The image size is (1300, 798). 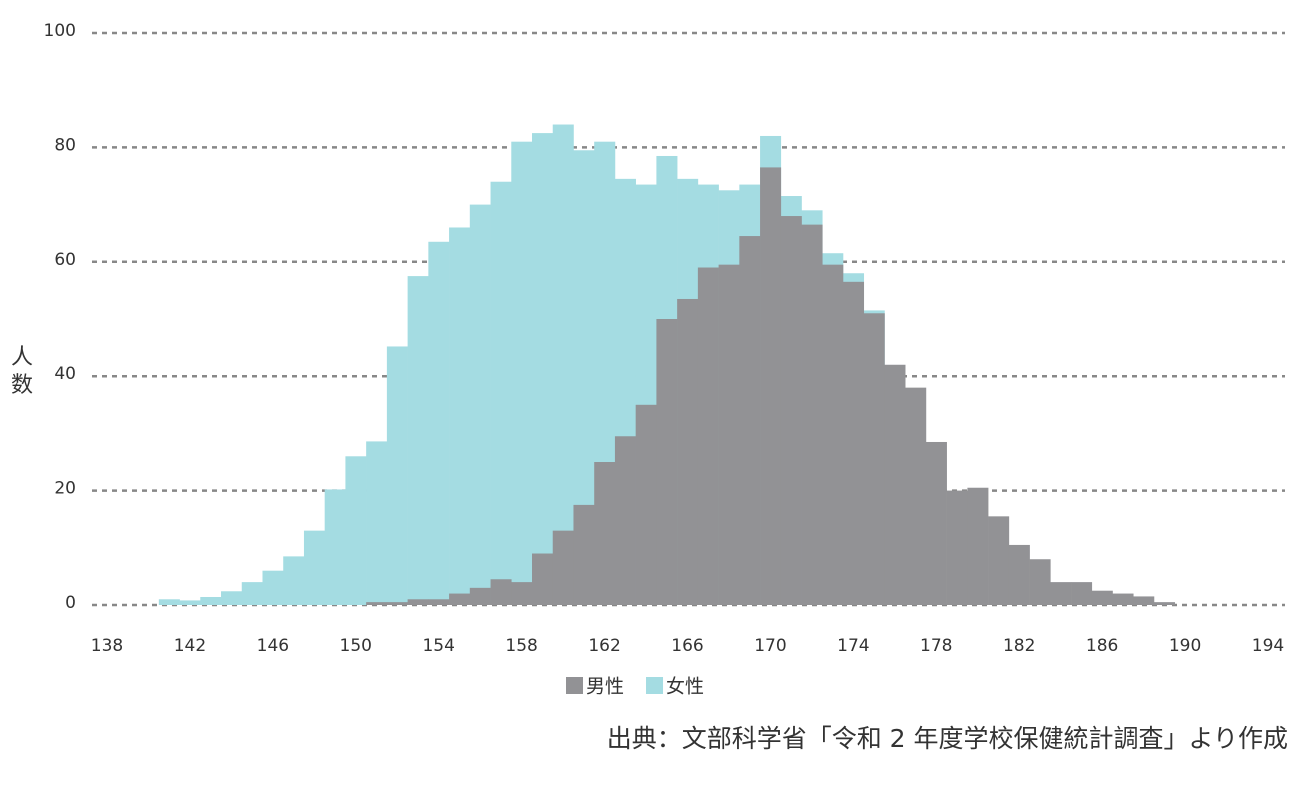 I want to click on y-tick-label: 0, so click(x=70, y=603).